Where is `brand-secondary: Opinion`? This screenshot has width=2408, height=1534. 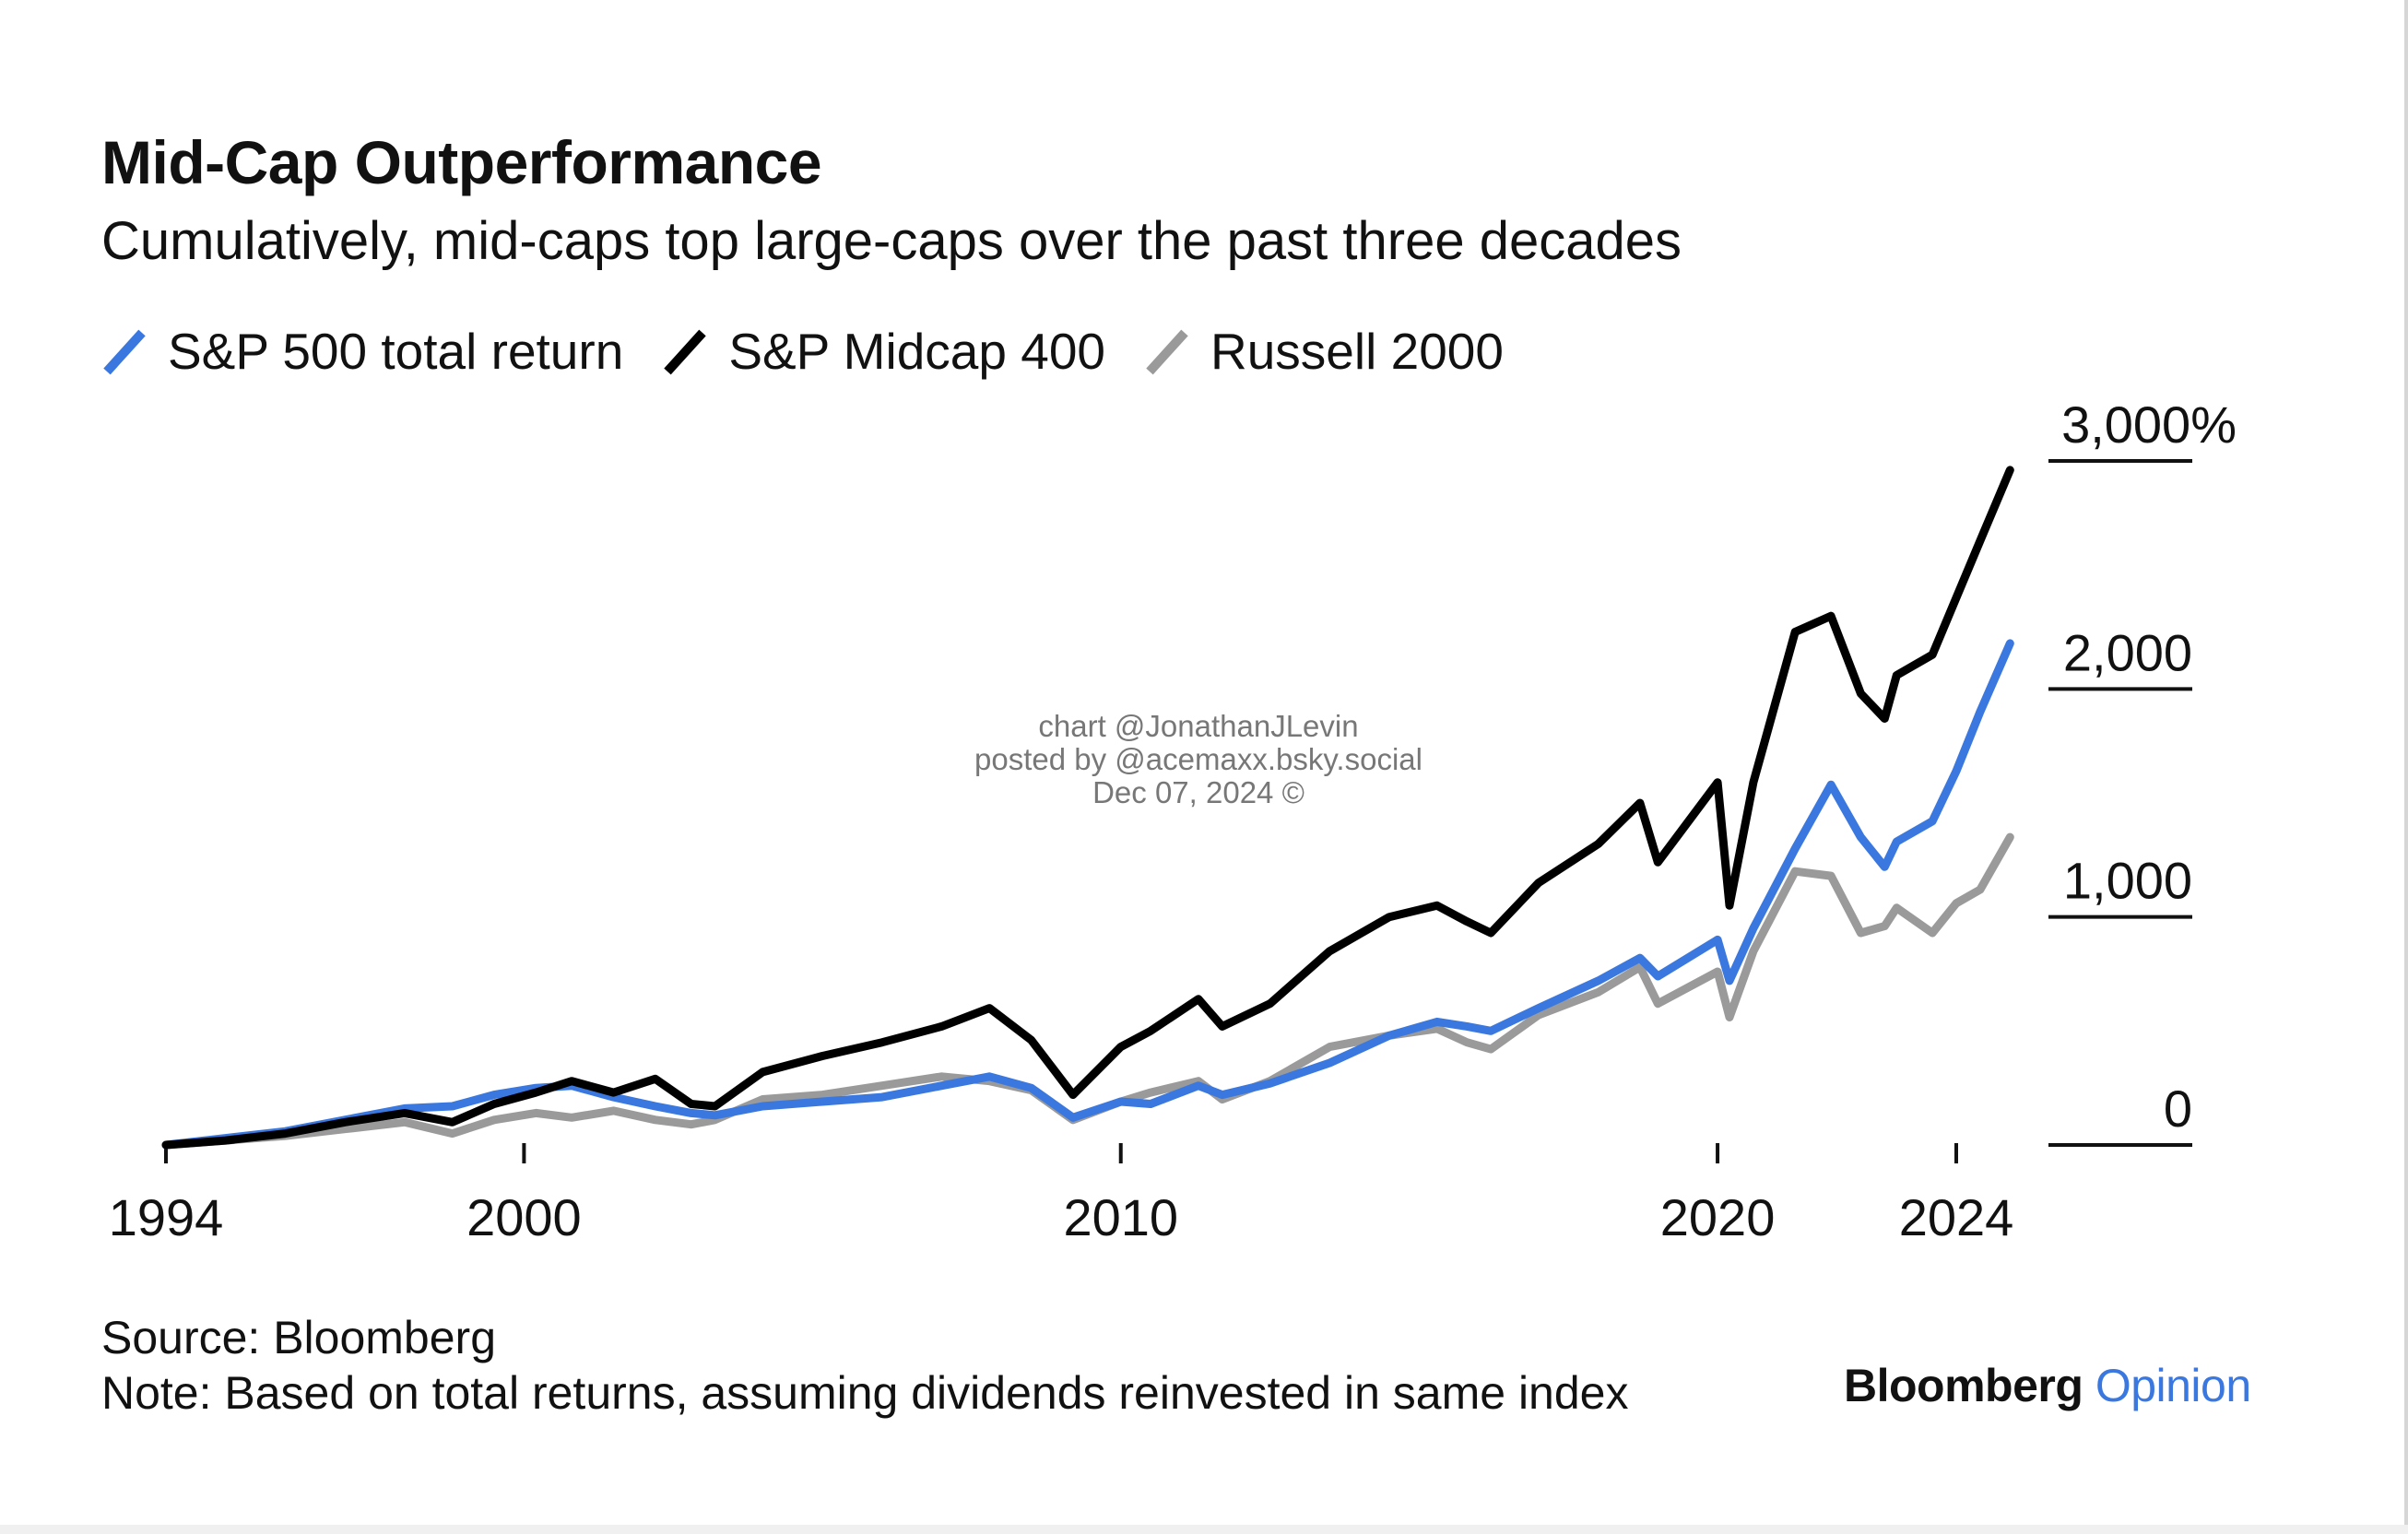 brand-secondary: Opinion is located at coordinates (2173, 1385).